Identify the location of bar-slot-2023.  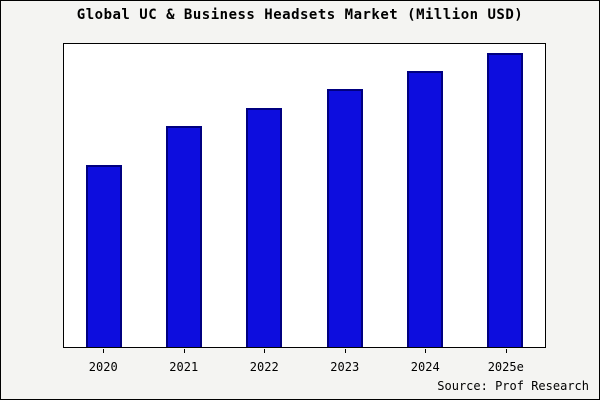
(345, 195).